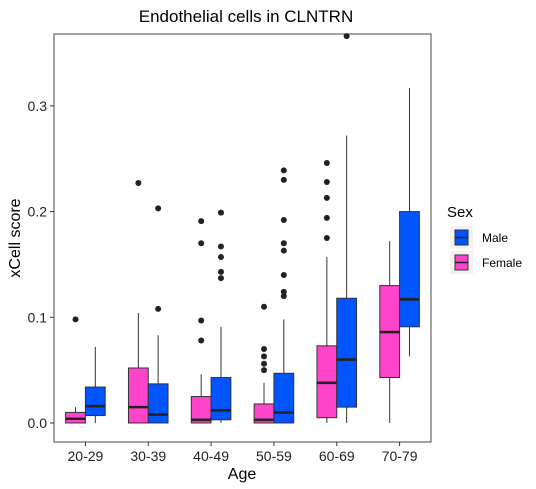 This screenshot has width=536, height=489. Describe the element at coordinates (460, 212) in the screenshot. I see `legend-title: Sex` at that location.